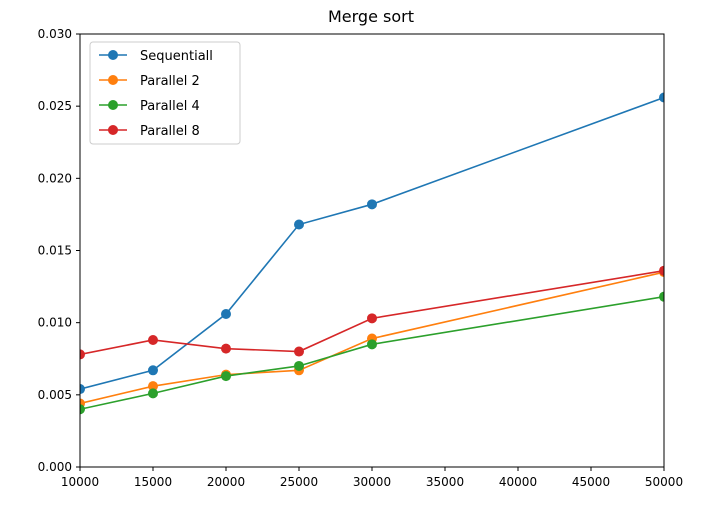 The width and height of the screenshot is (704, 512). Describe the element at coordinates (80, 482) in the screenshot. I see `x-tick-label: 10000` at that location.